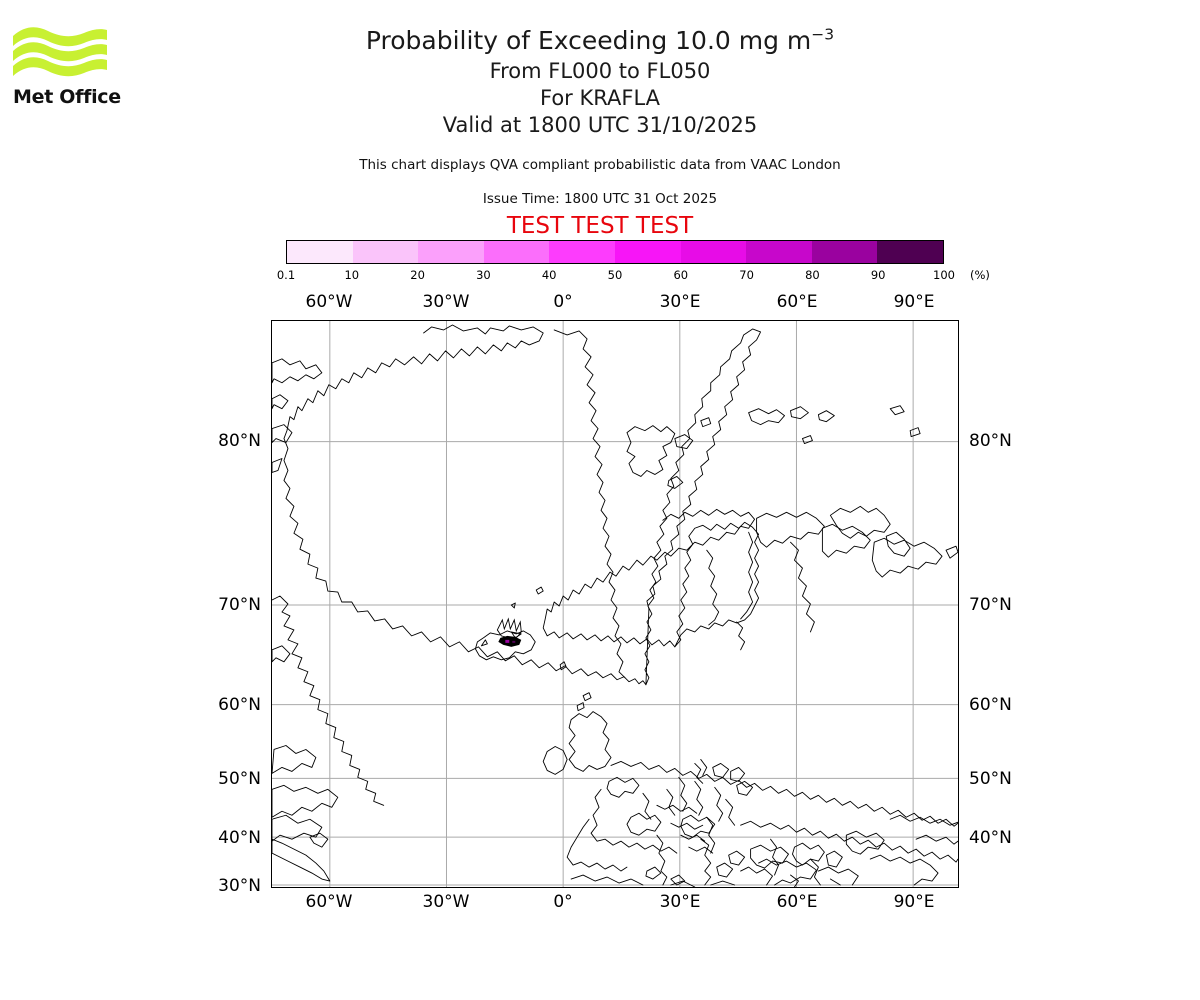 The image size is (1200, 1000). What do you see at coordinates (588, 40) in the screenshot?
I see `title-text: Probability of Exceeding 10.0 mg m` at bounding box center [588, 40].